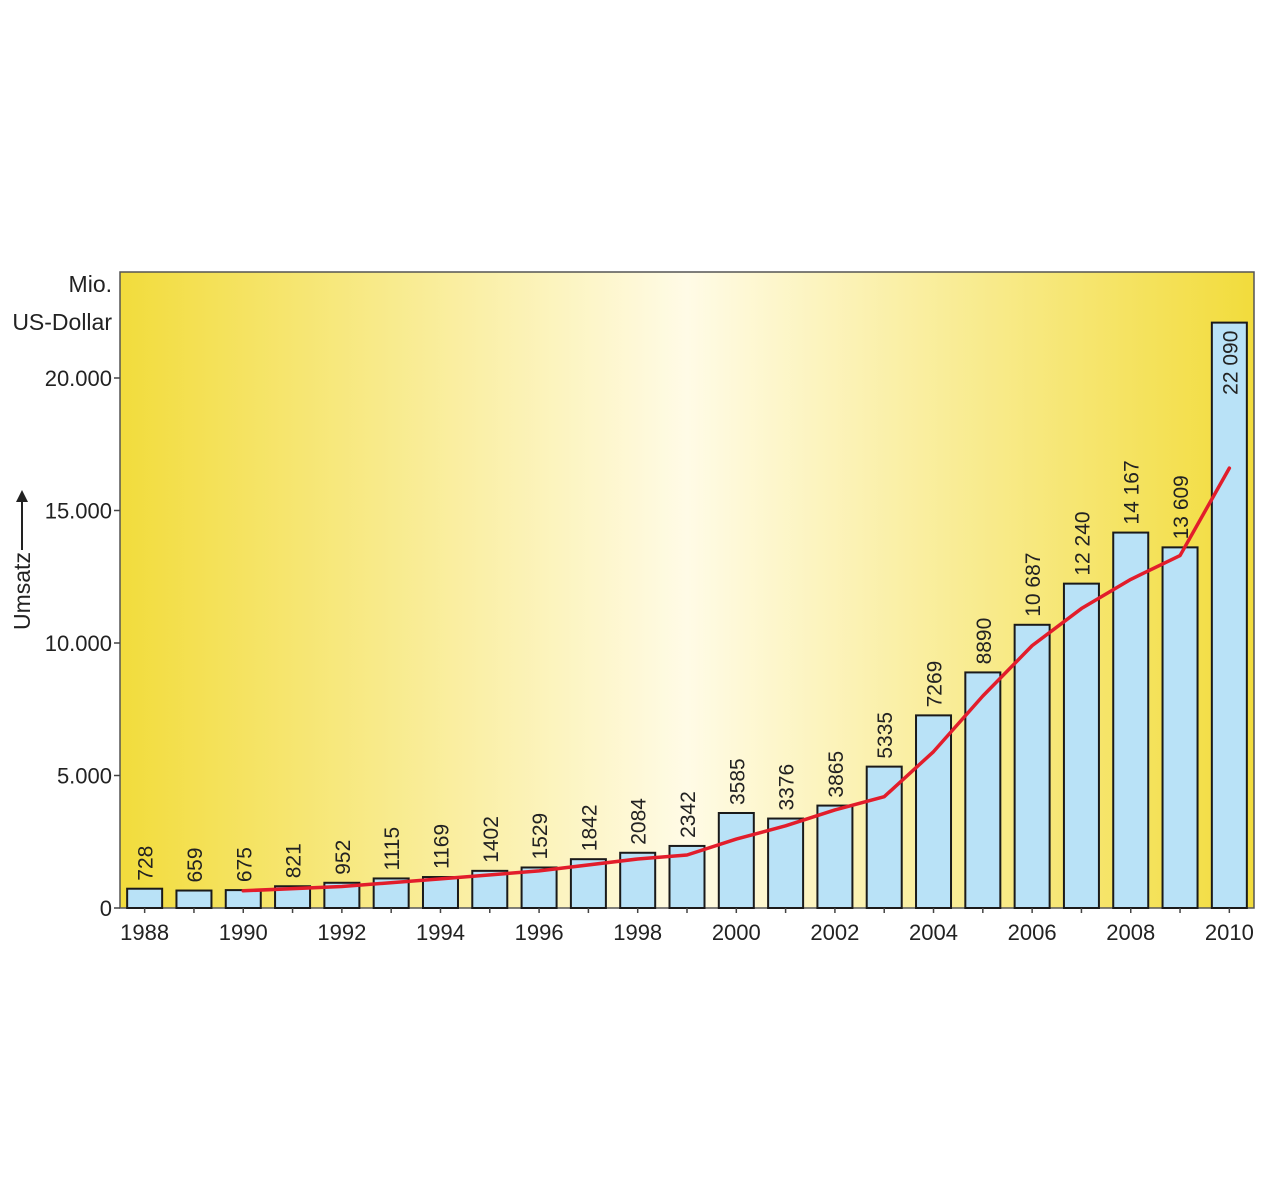  Describe the element at coordinates (984, 641) in the screenshot. I see `value-label-2005: 8890` at that location.